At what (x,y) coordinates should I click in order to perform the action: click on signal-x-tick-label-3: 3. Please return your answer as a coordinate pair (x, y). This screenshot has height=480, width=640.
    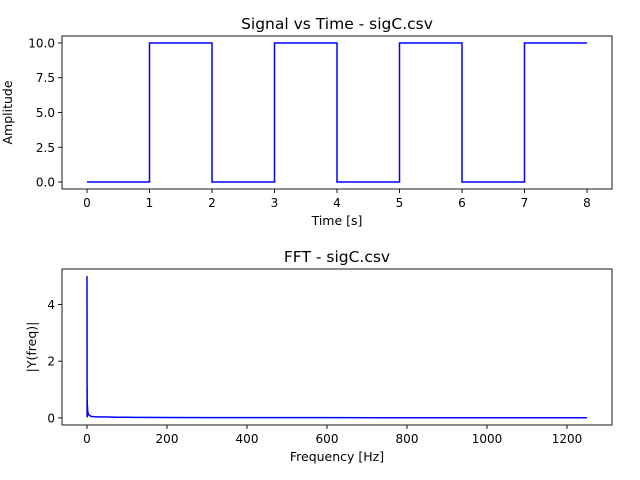
    Looking at the image, I should click on (275, 203).